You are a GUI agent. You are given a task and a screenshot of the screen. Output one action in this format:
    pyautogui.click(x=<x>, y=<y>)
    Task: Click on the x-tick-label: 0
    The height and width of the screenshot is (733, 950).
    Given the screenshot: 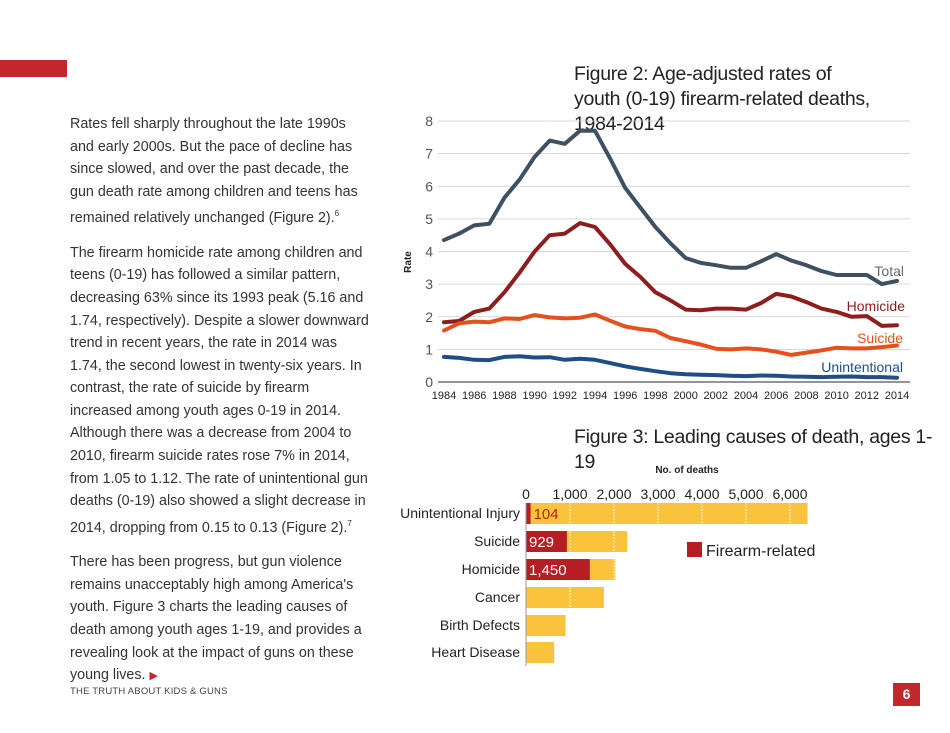 What is the action you would take?
    pyautogui.click(x=526, y=494)
    